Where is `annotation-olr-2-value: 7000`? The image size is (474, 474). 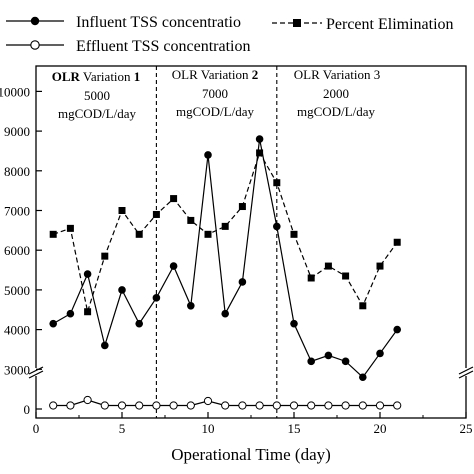 annotation-olr-2-value: 7000 is located at coordinates (215, 93).